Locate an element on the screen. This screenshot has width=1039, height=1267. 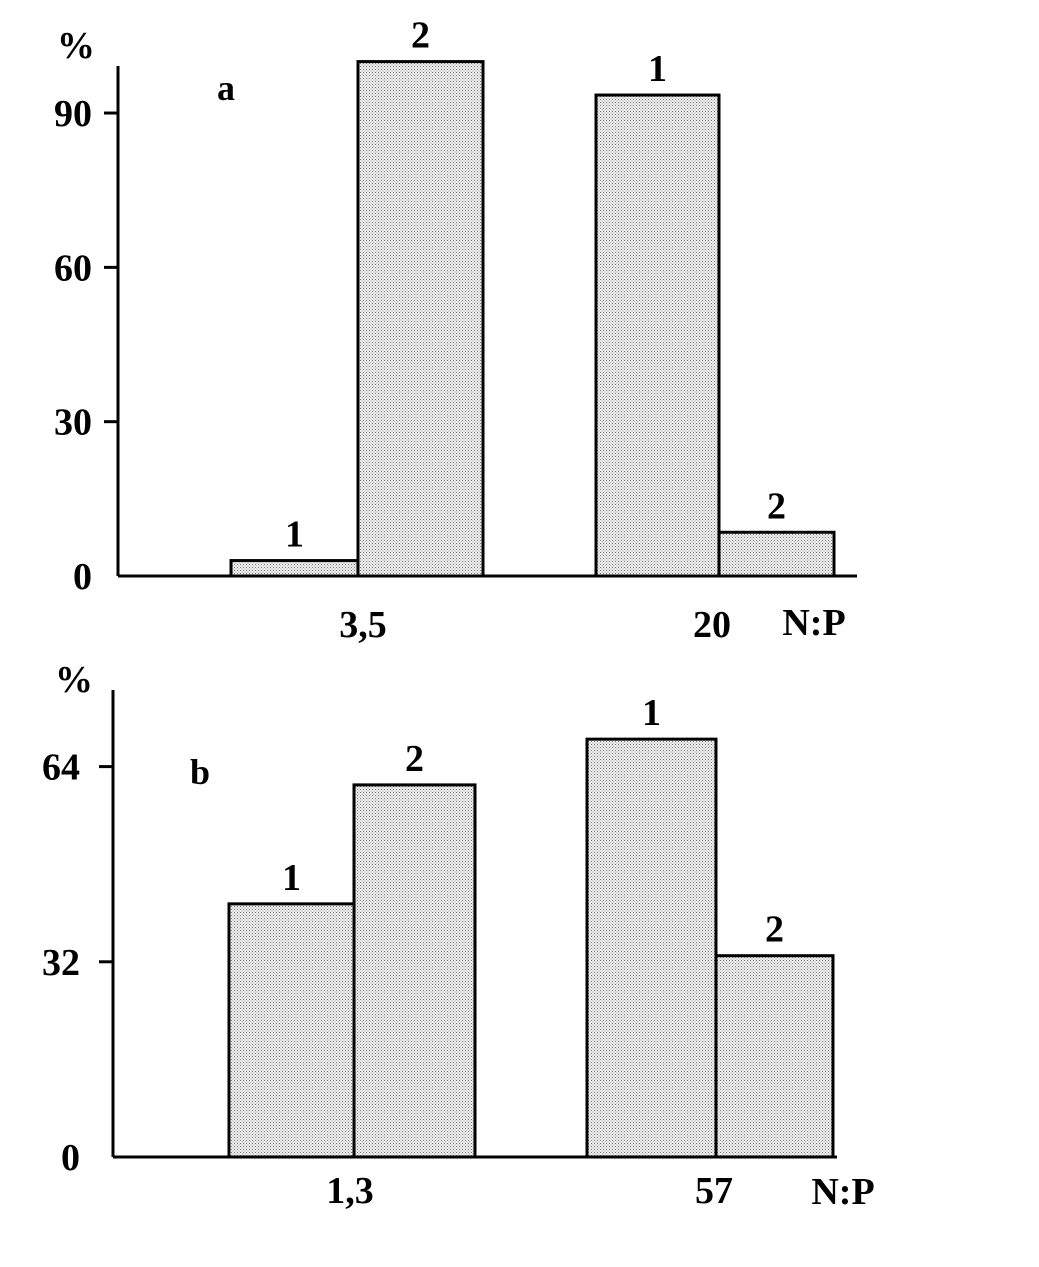
panel-b-x-axis-label: N:P is located at coordinates (842, 1192).